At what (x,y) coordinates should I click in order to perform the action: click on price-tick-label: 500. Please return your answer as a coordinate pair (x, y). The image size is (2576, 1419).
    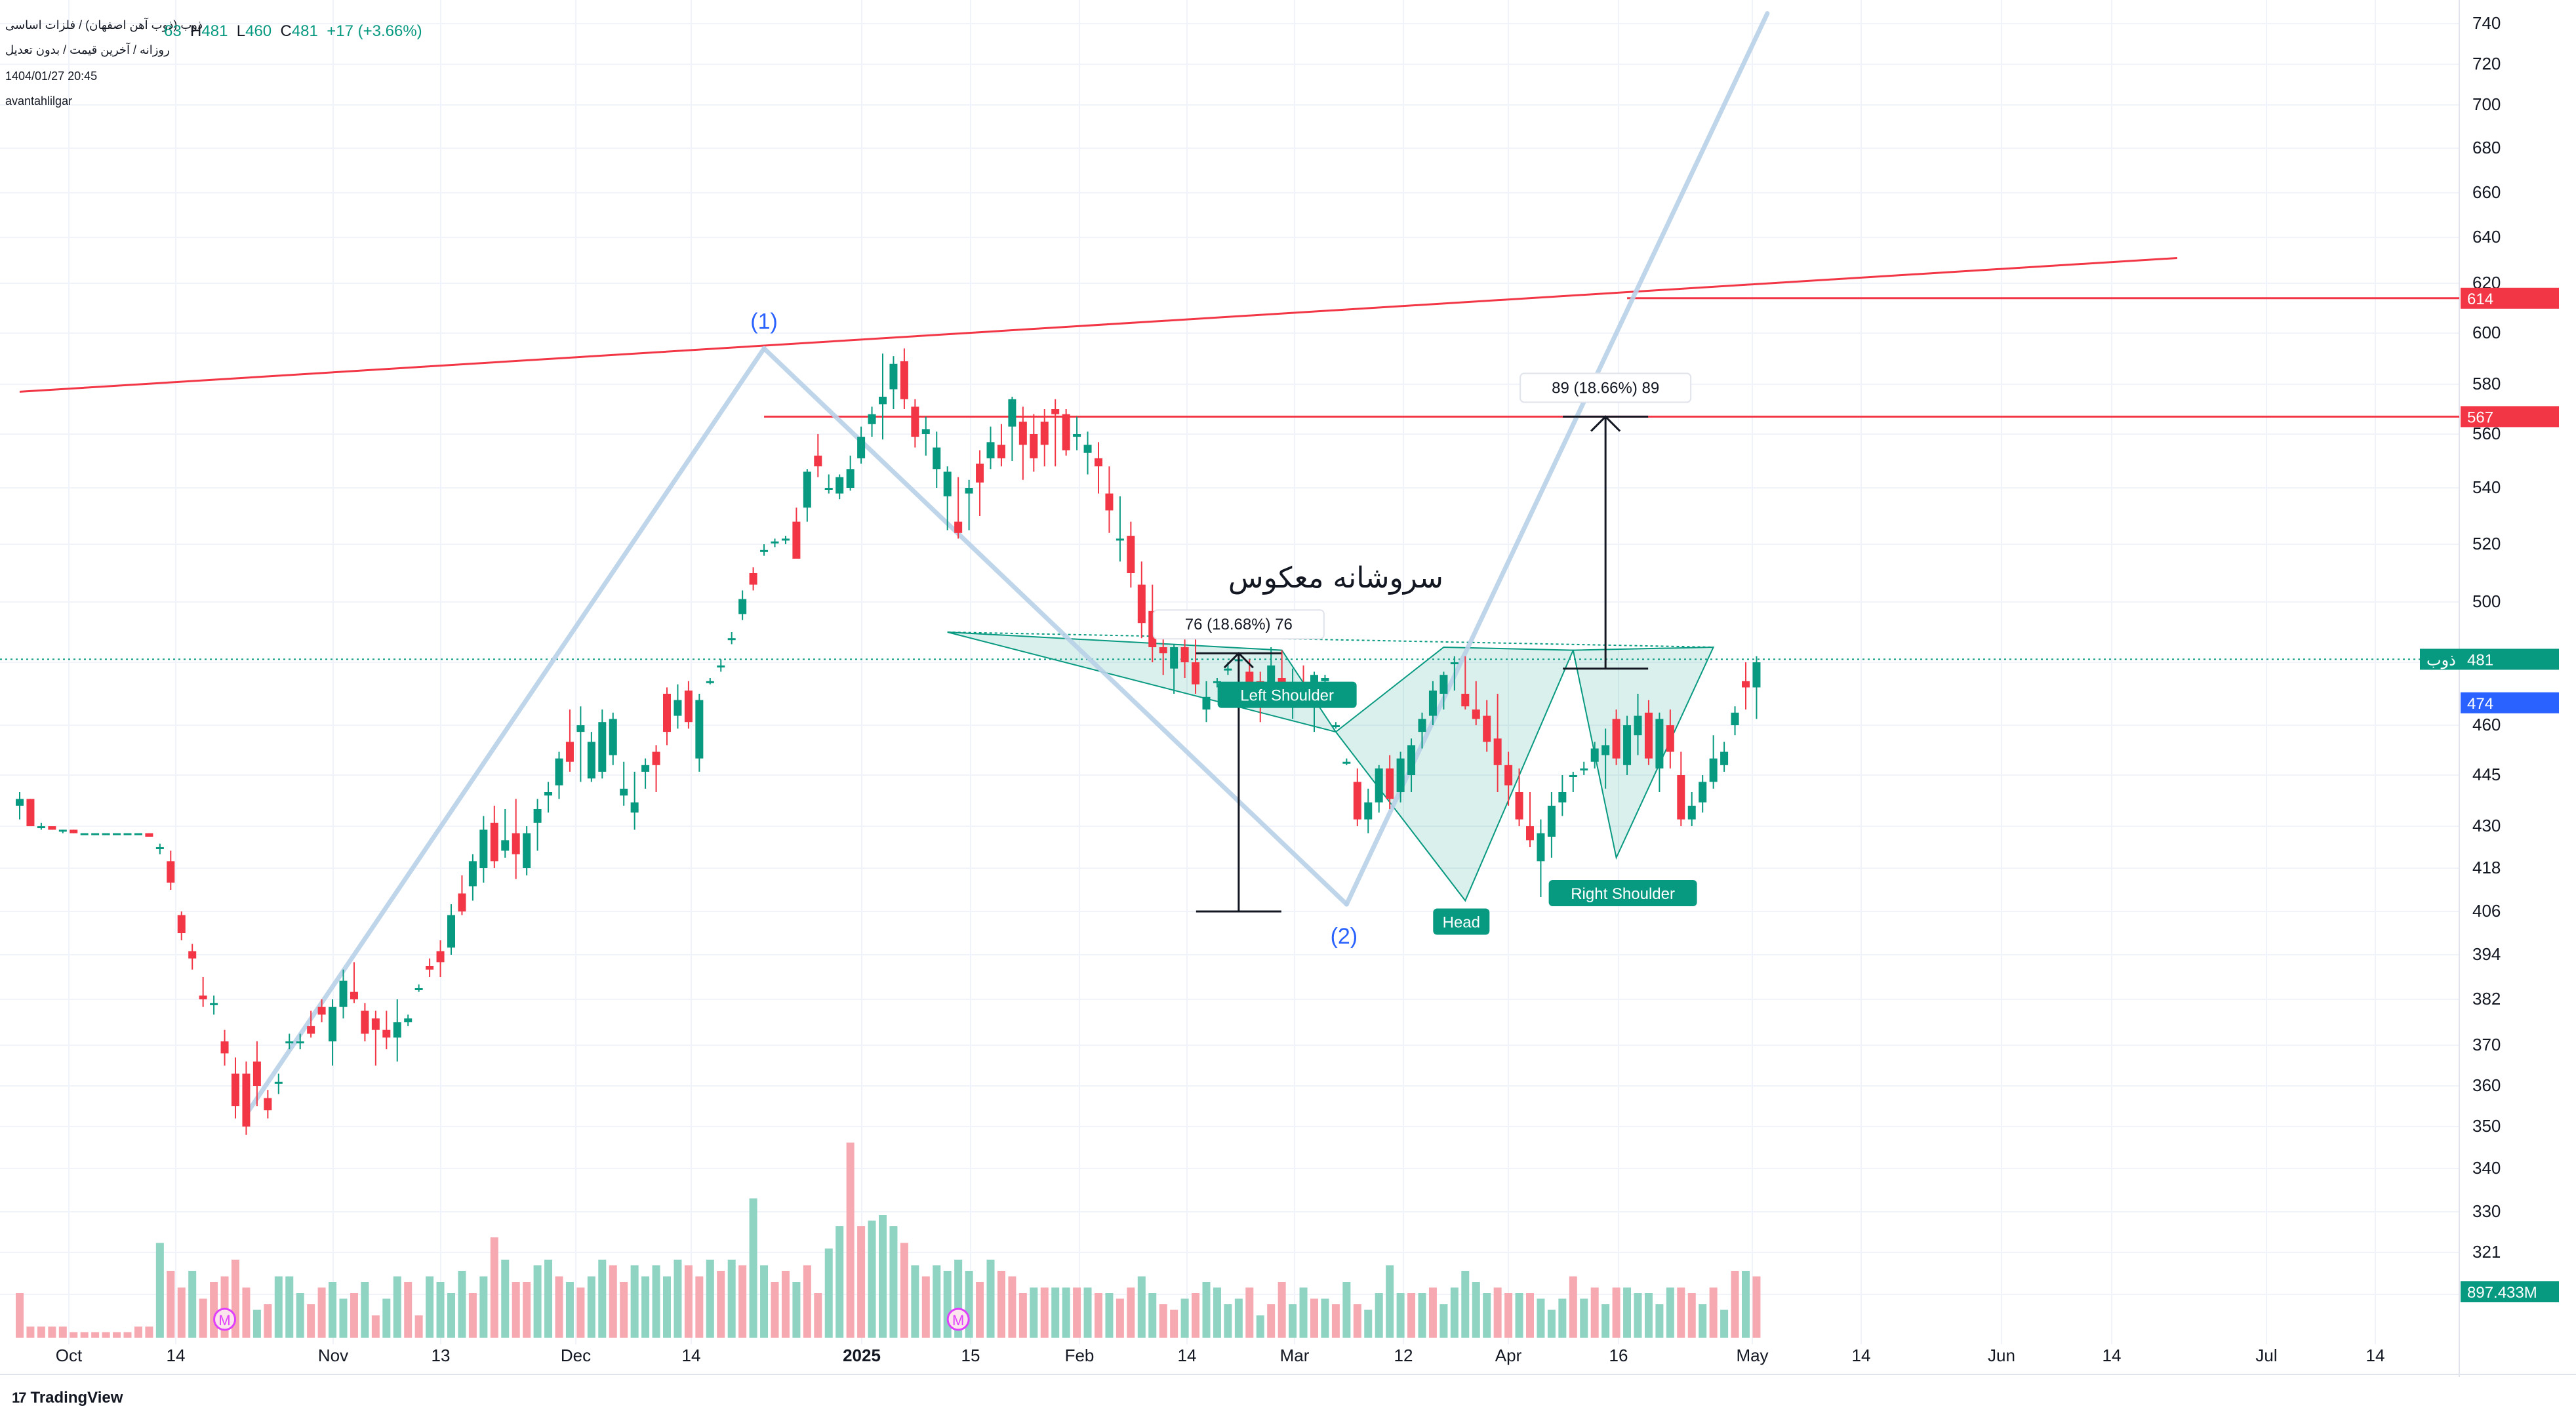
    Looking at the image, I should click on (2486, 601).